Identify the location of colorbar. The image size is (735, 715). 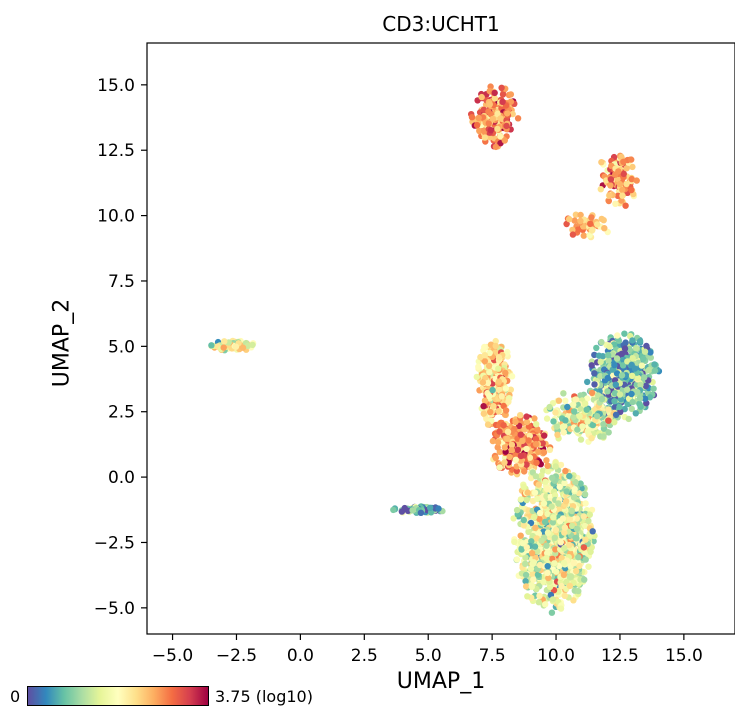
(118, 696).